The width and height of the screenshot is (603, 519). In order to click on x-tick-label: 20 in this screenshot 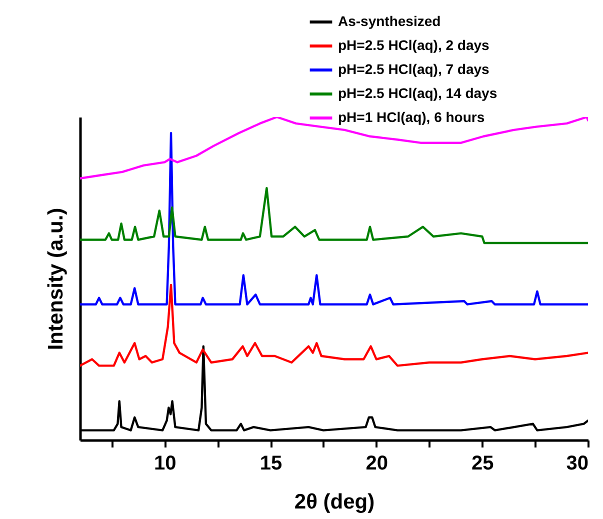, I will do `click(377, 463)`.